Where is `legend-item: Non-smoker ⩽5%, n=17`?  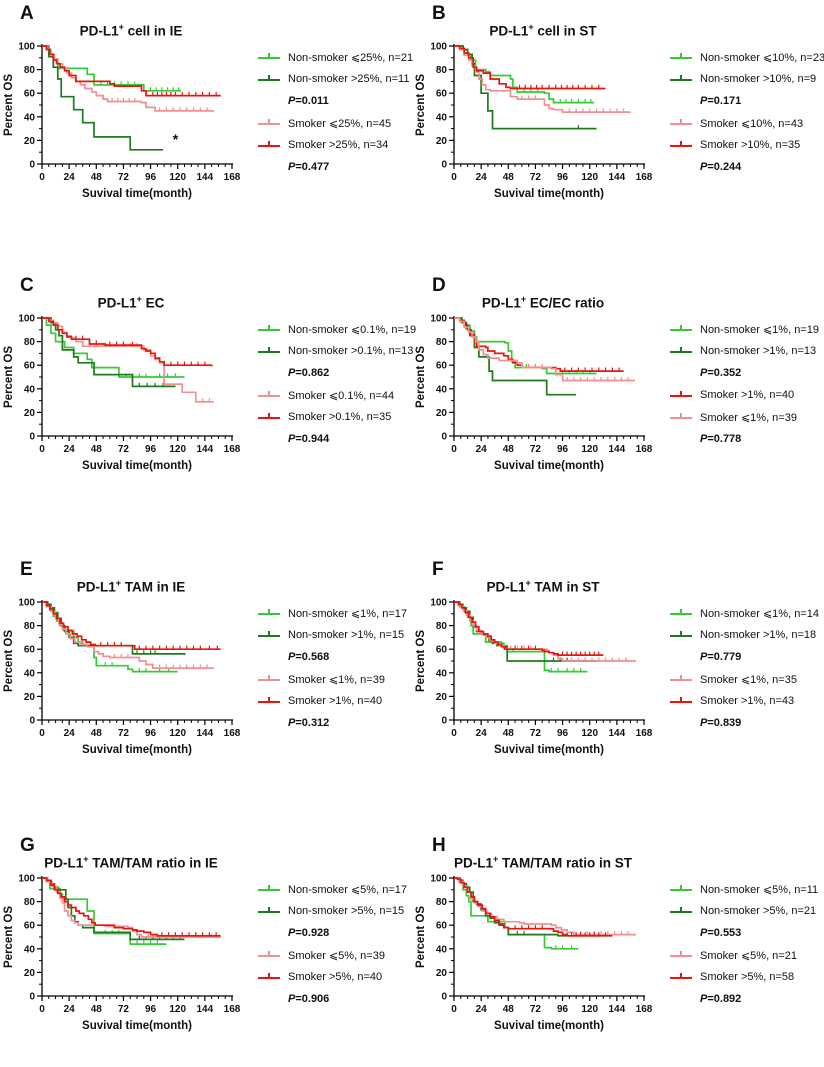 legend-item: Non-smoker ⩽5%, n=17 is located at coordinates (332, 889).